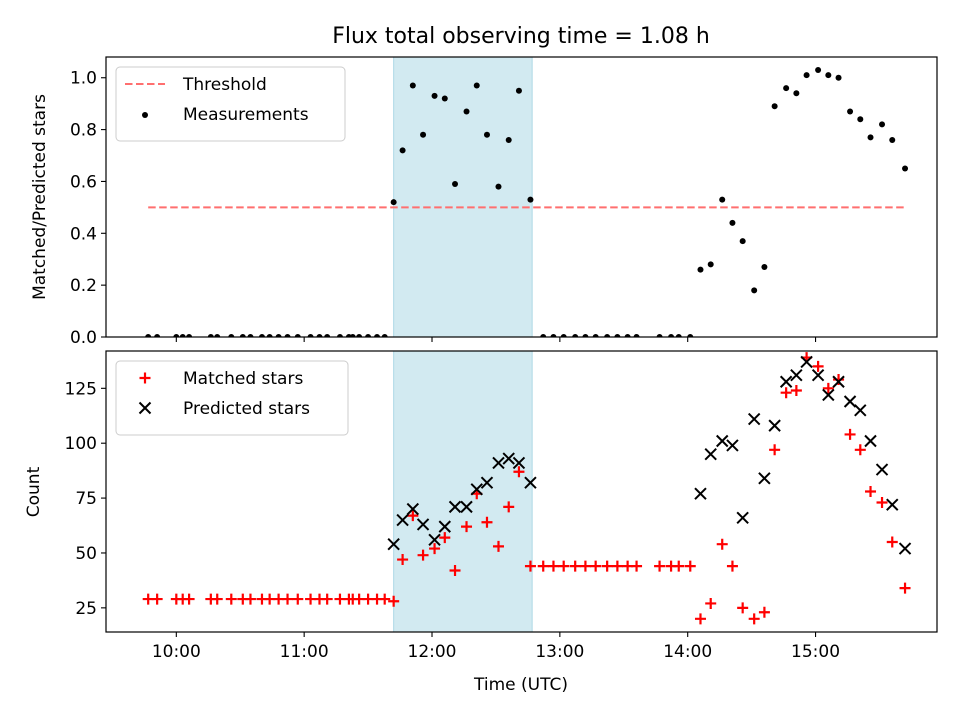 The image size is (960, 720). Describe the element at coordinates (86, 609) in the screenshot. I see `y-tick-label: 25` at that location.